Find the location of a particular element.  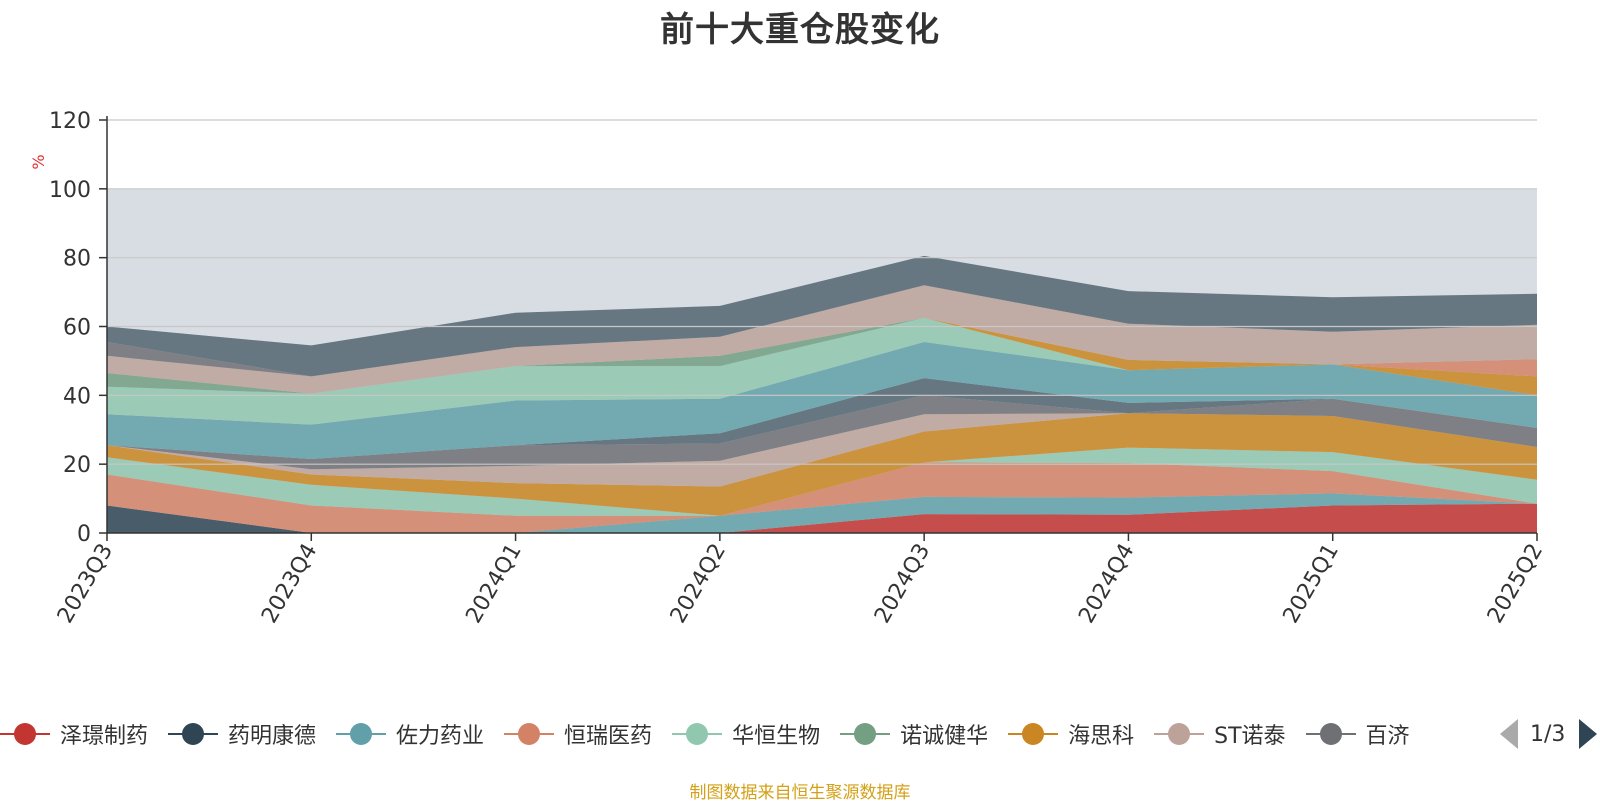

x-tick-label: 2023Q4 is located at coordinates (289, 584).